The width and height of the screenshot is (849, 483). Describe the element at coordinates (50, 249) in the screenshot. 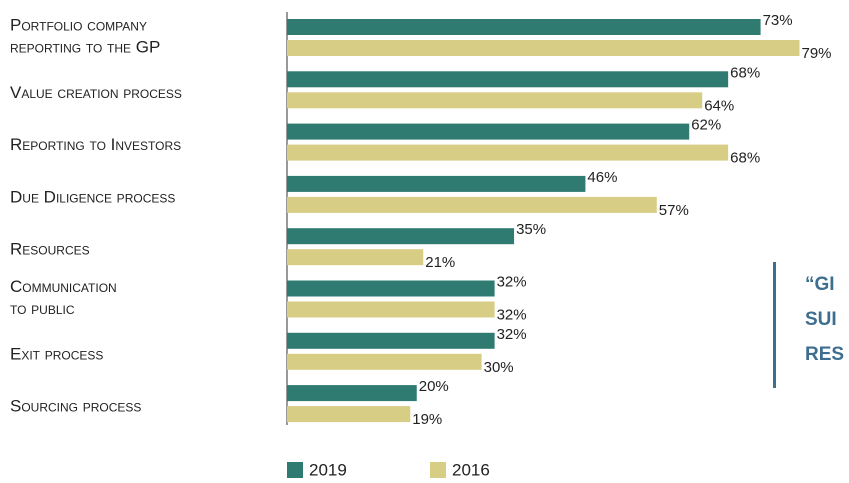

I see `category-label: Resources` at that location.